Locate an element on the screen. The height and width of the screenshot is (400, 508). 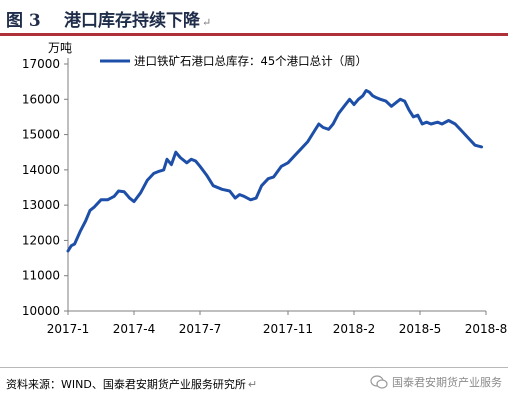
x-tick-label: 2017-1 is located at coordinates (68, 329).